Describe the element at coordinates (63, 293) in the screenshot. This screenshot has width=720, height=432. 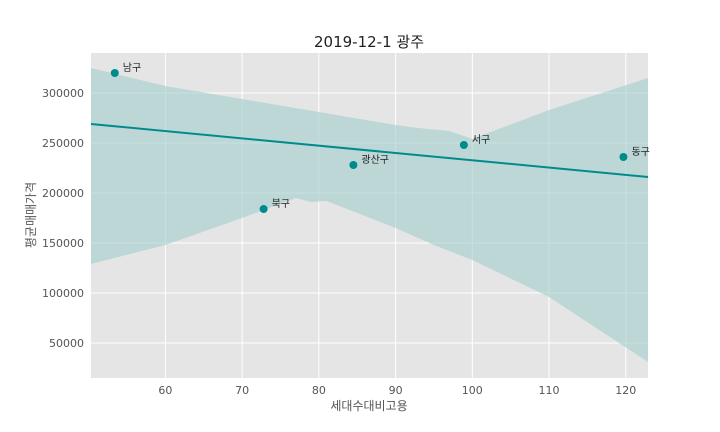
I see `y-tick-label: 100000` at that location.